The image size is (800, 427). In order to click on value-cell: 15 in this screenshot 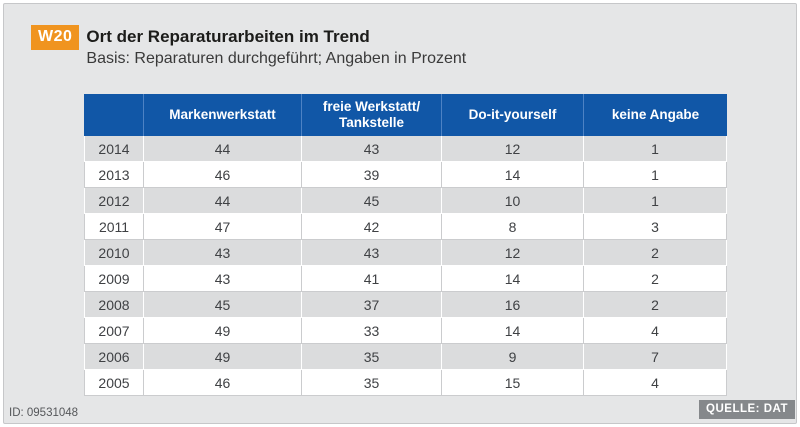, I will do `click(513, 383)`.